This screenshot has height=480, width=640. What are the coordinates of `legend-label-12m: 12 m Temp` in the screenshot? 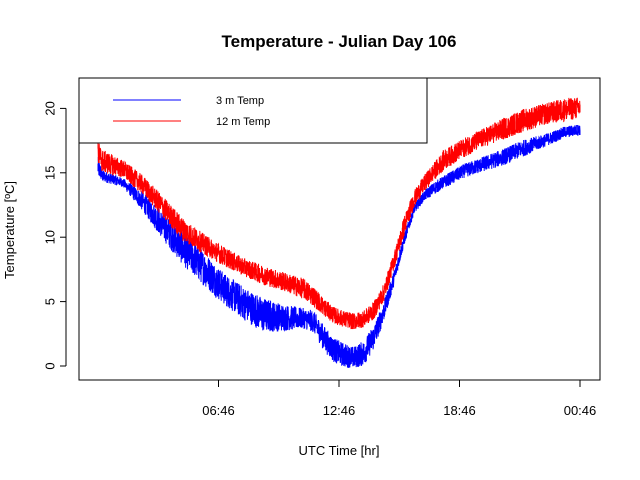 It's located at (243, 122).